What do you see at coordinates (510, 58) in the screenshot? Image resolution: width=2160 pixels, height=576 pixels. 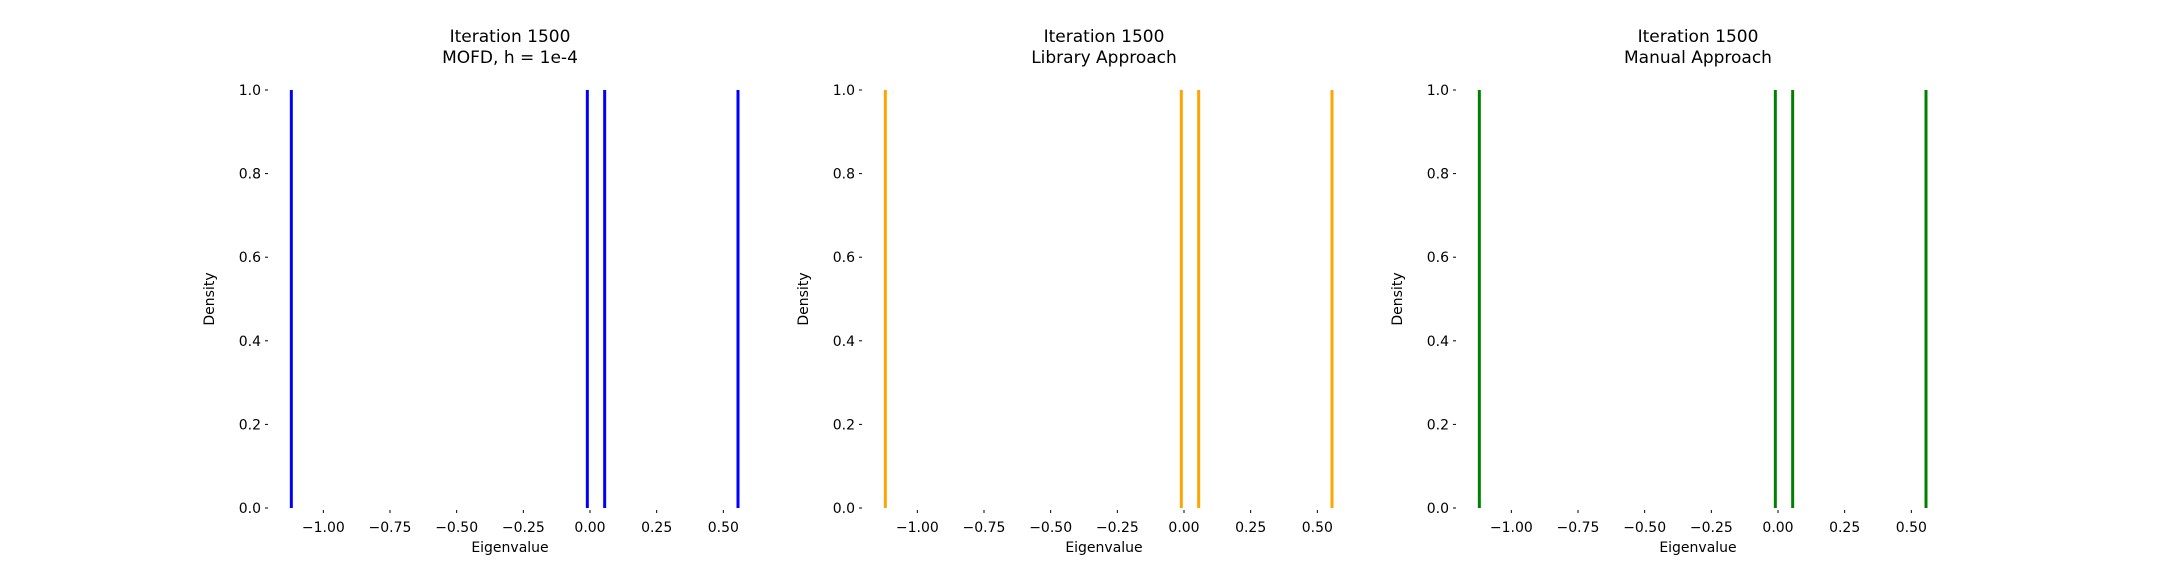 I see `chart-title-line-2: MOFD, h = 1e-4` at bounding box center [510, 58].